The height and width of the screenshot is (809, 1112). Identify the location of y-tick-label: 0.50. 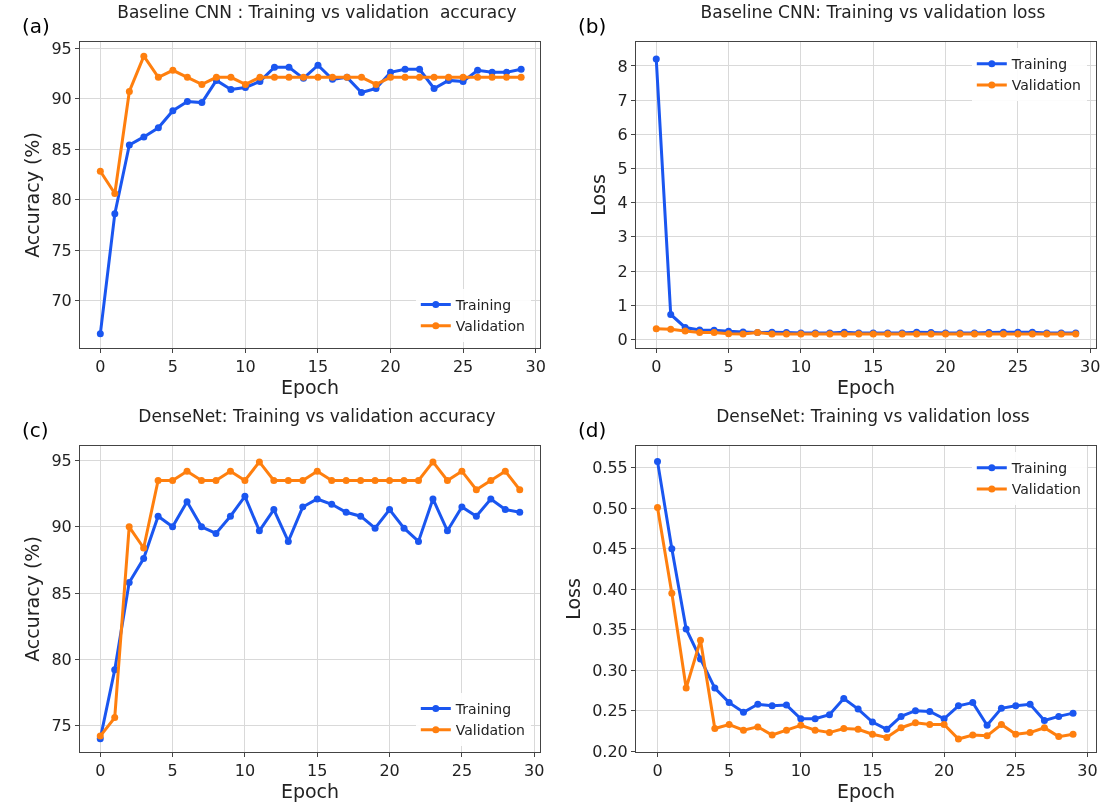
(610, 508).